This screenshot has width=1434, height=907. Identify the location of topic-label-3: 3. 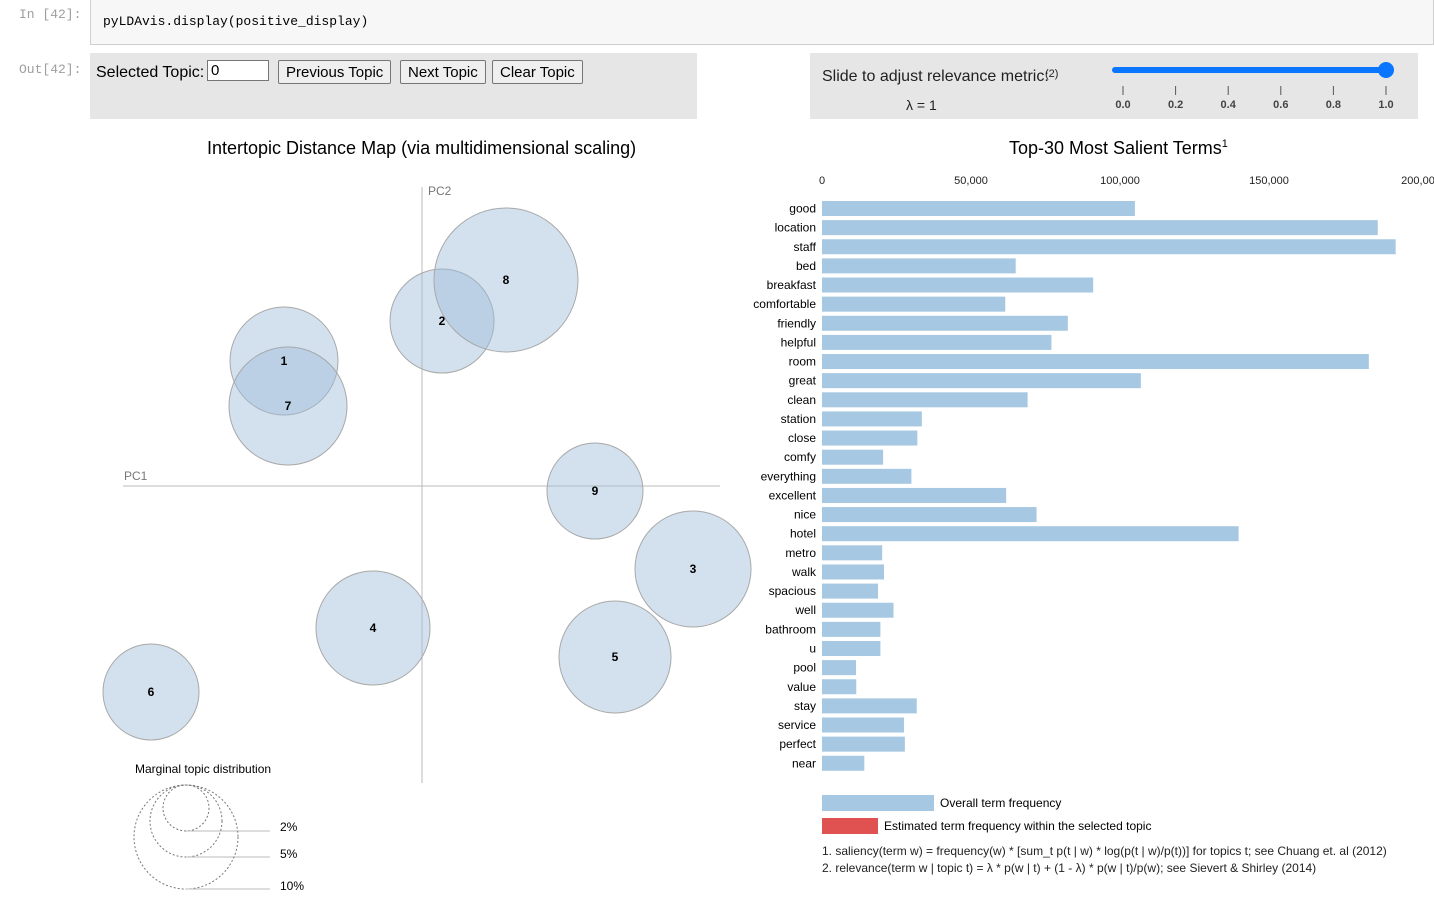
(693, 569).